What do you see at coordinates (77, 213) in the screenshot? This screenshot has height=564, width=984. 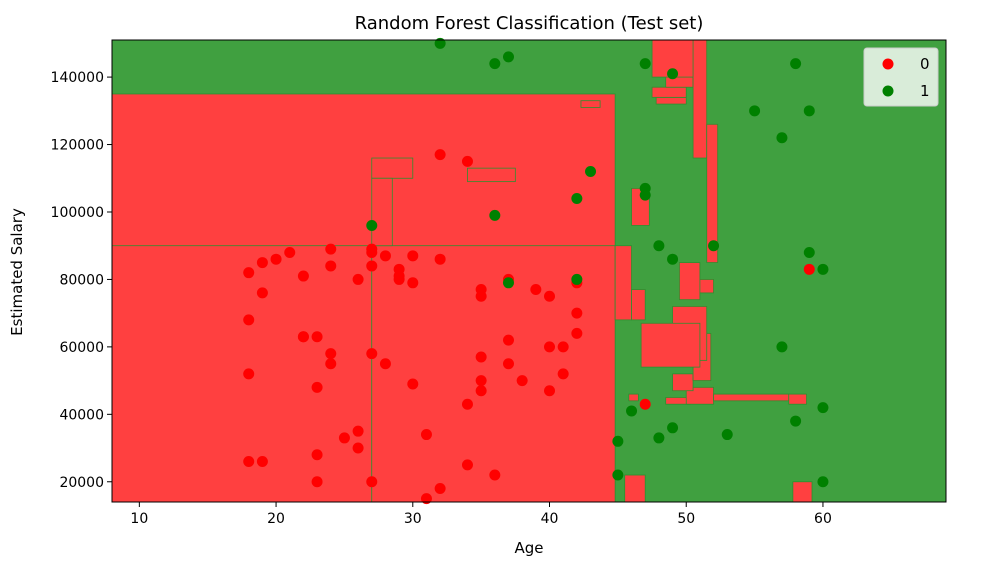 I see `y-tick-label: 100000` at bounding box center [77, 213].